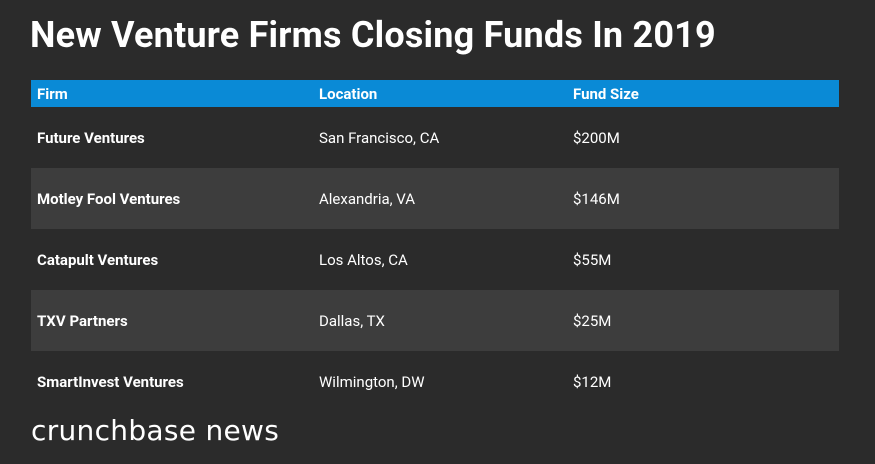  I want to click on table-row: Catapult Ventures Los Altos, CA $55M, so click(435, 259).